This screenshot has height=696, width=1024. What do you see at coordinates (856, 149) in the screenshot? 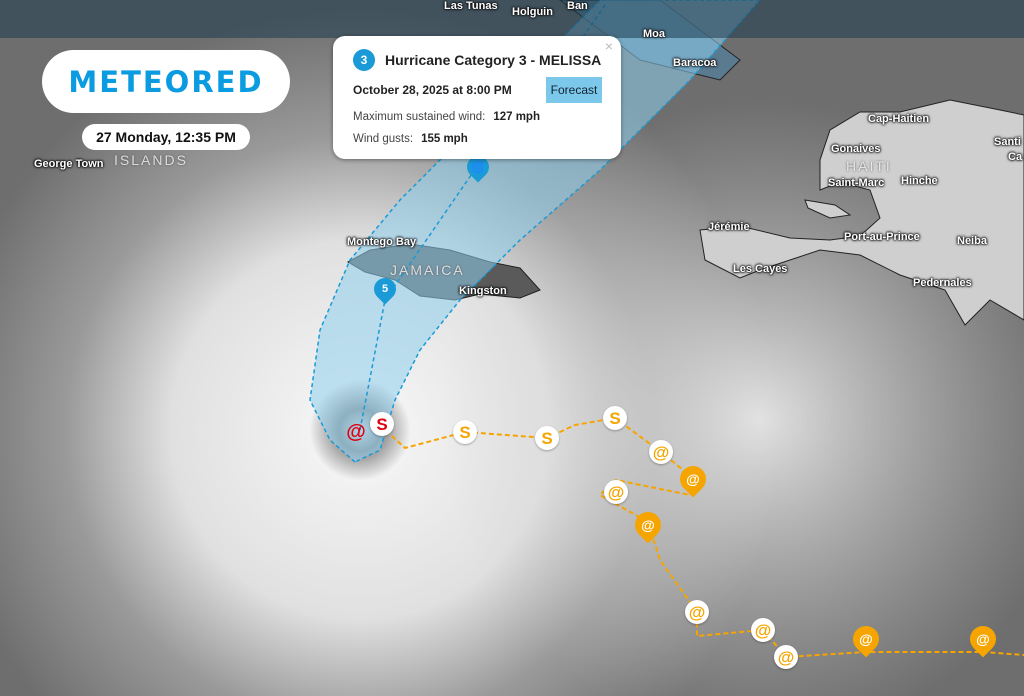
I see `place-label: Gonaives` at bounding box center [856, 149].